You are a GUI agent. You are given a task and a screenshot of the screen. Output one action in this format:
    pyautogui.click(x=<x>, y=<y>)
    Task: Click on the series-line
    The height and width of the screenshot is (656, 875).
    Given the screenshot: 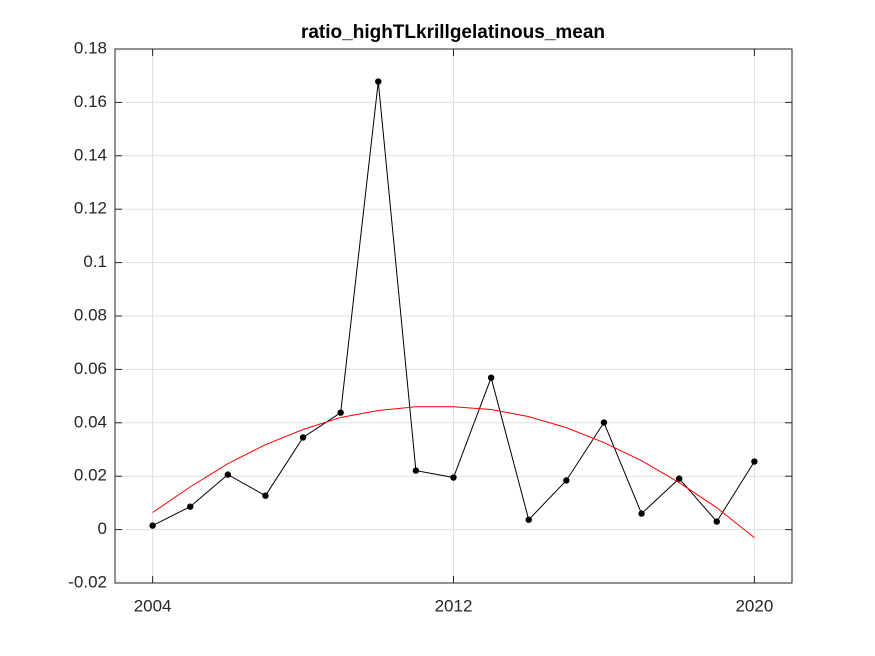 What is the action you would take?
    pyautogui.click(x=453, y=472)
    